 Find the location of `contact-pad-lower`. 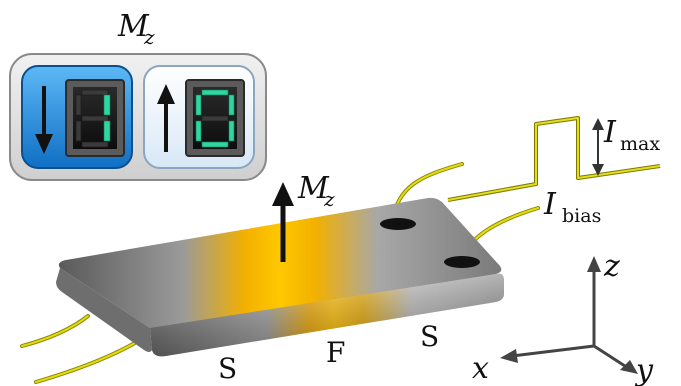

contact-pad-lower is located at coordinates (462, 262).